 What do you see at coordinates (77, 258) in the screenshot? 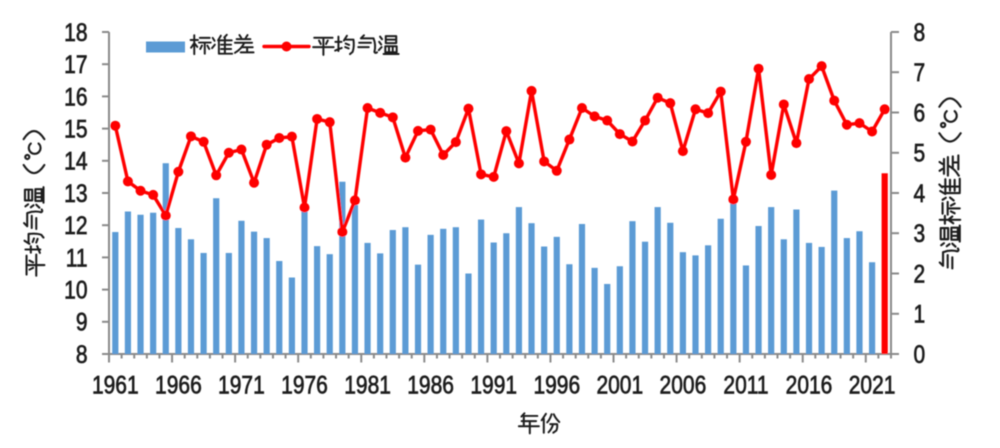
I see `svg-text: 11` at bounding box center [77, 258].